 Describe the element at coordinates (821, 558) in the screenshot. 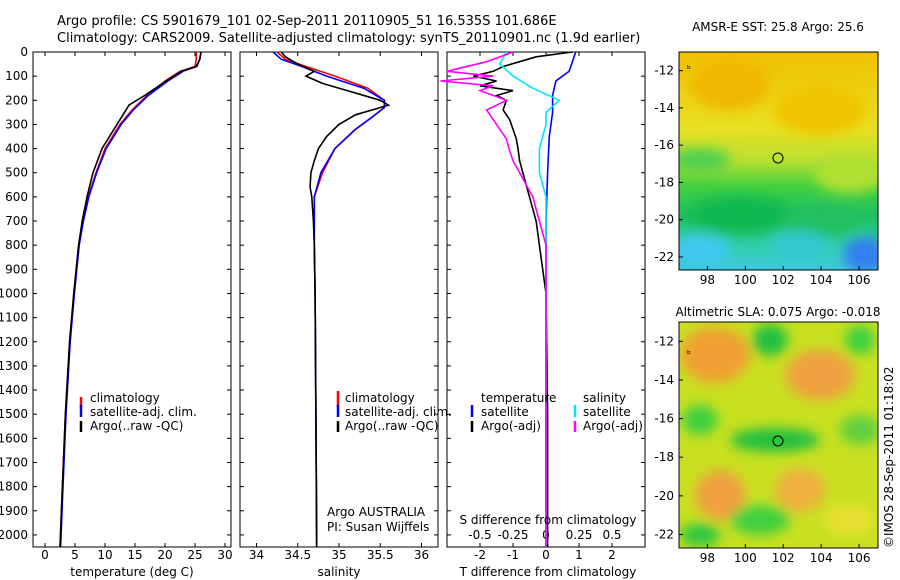

I see `map-x-tick-label: 104` at that location.